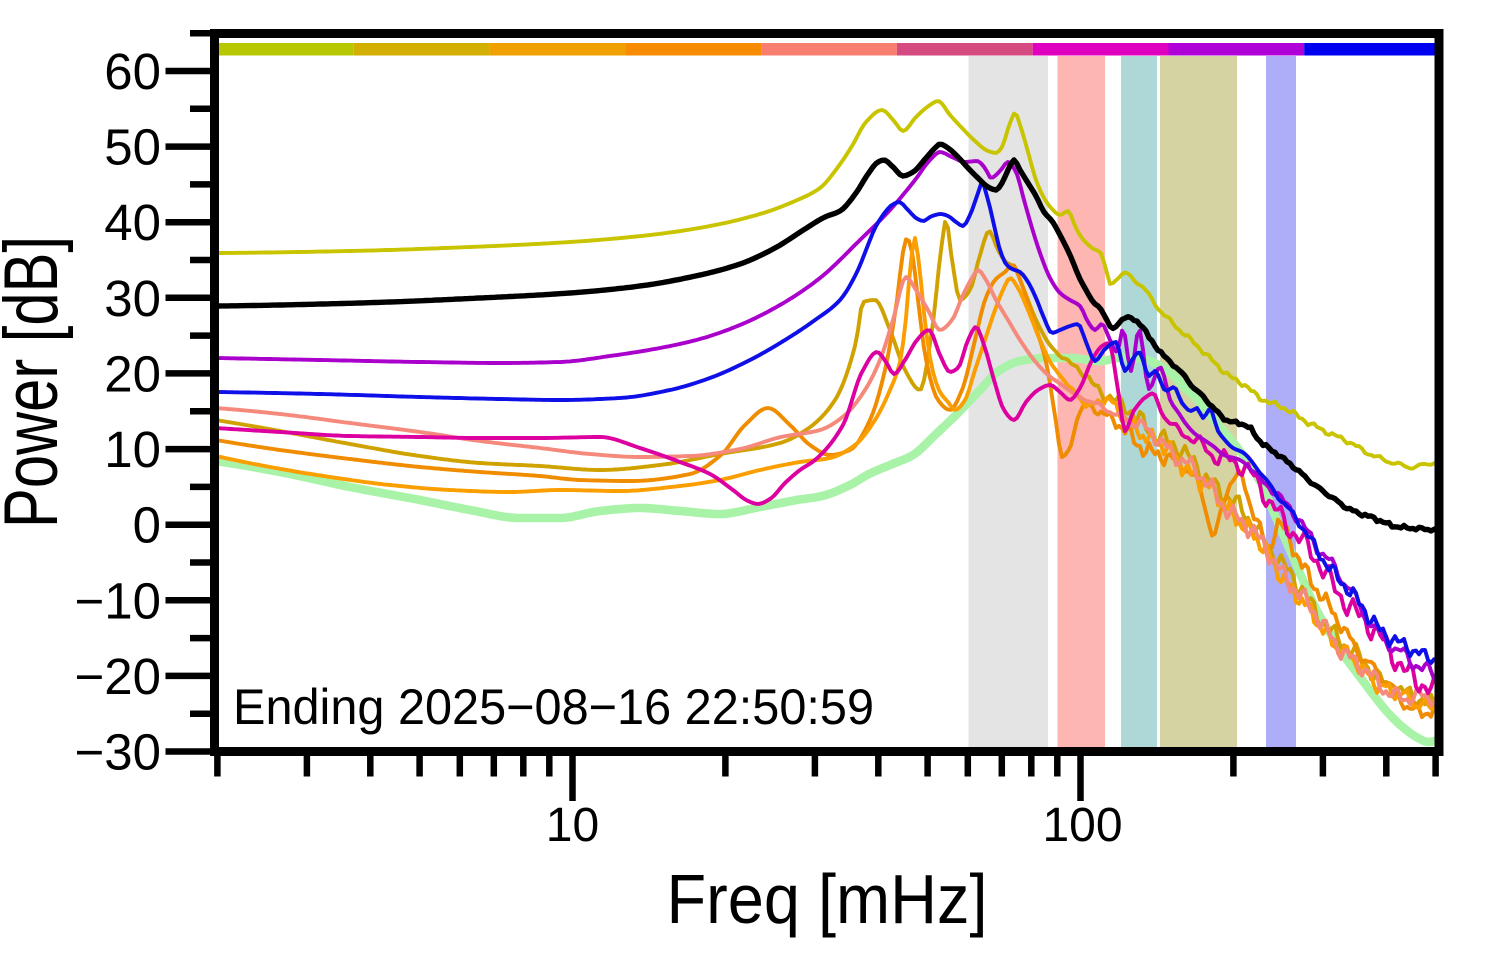 The height and width of the screenshot is (957, 1494). What do you see at coordinates (132, 373) in the screenshot?
I see `svg-text: 20` at bounding box center [132, 373].